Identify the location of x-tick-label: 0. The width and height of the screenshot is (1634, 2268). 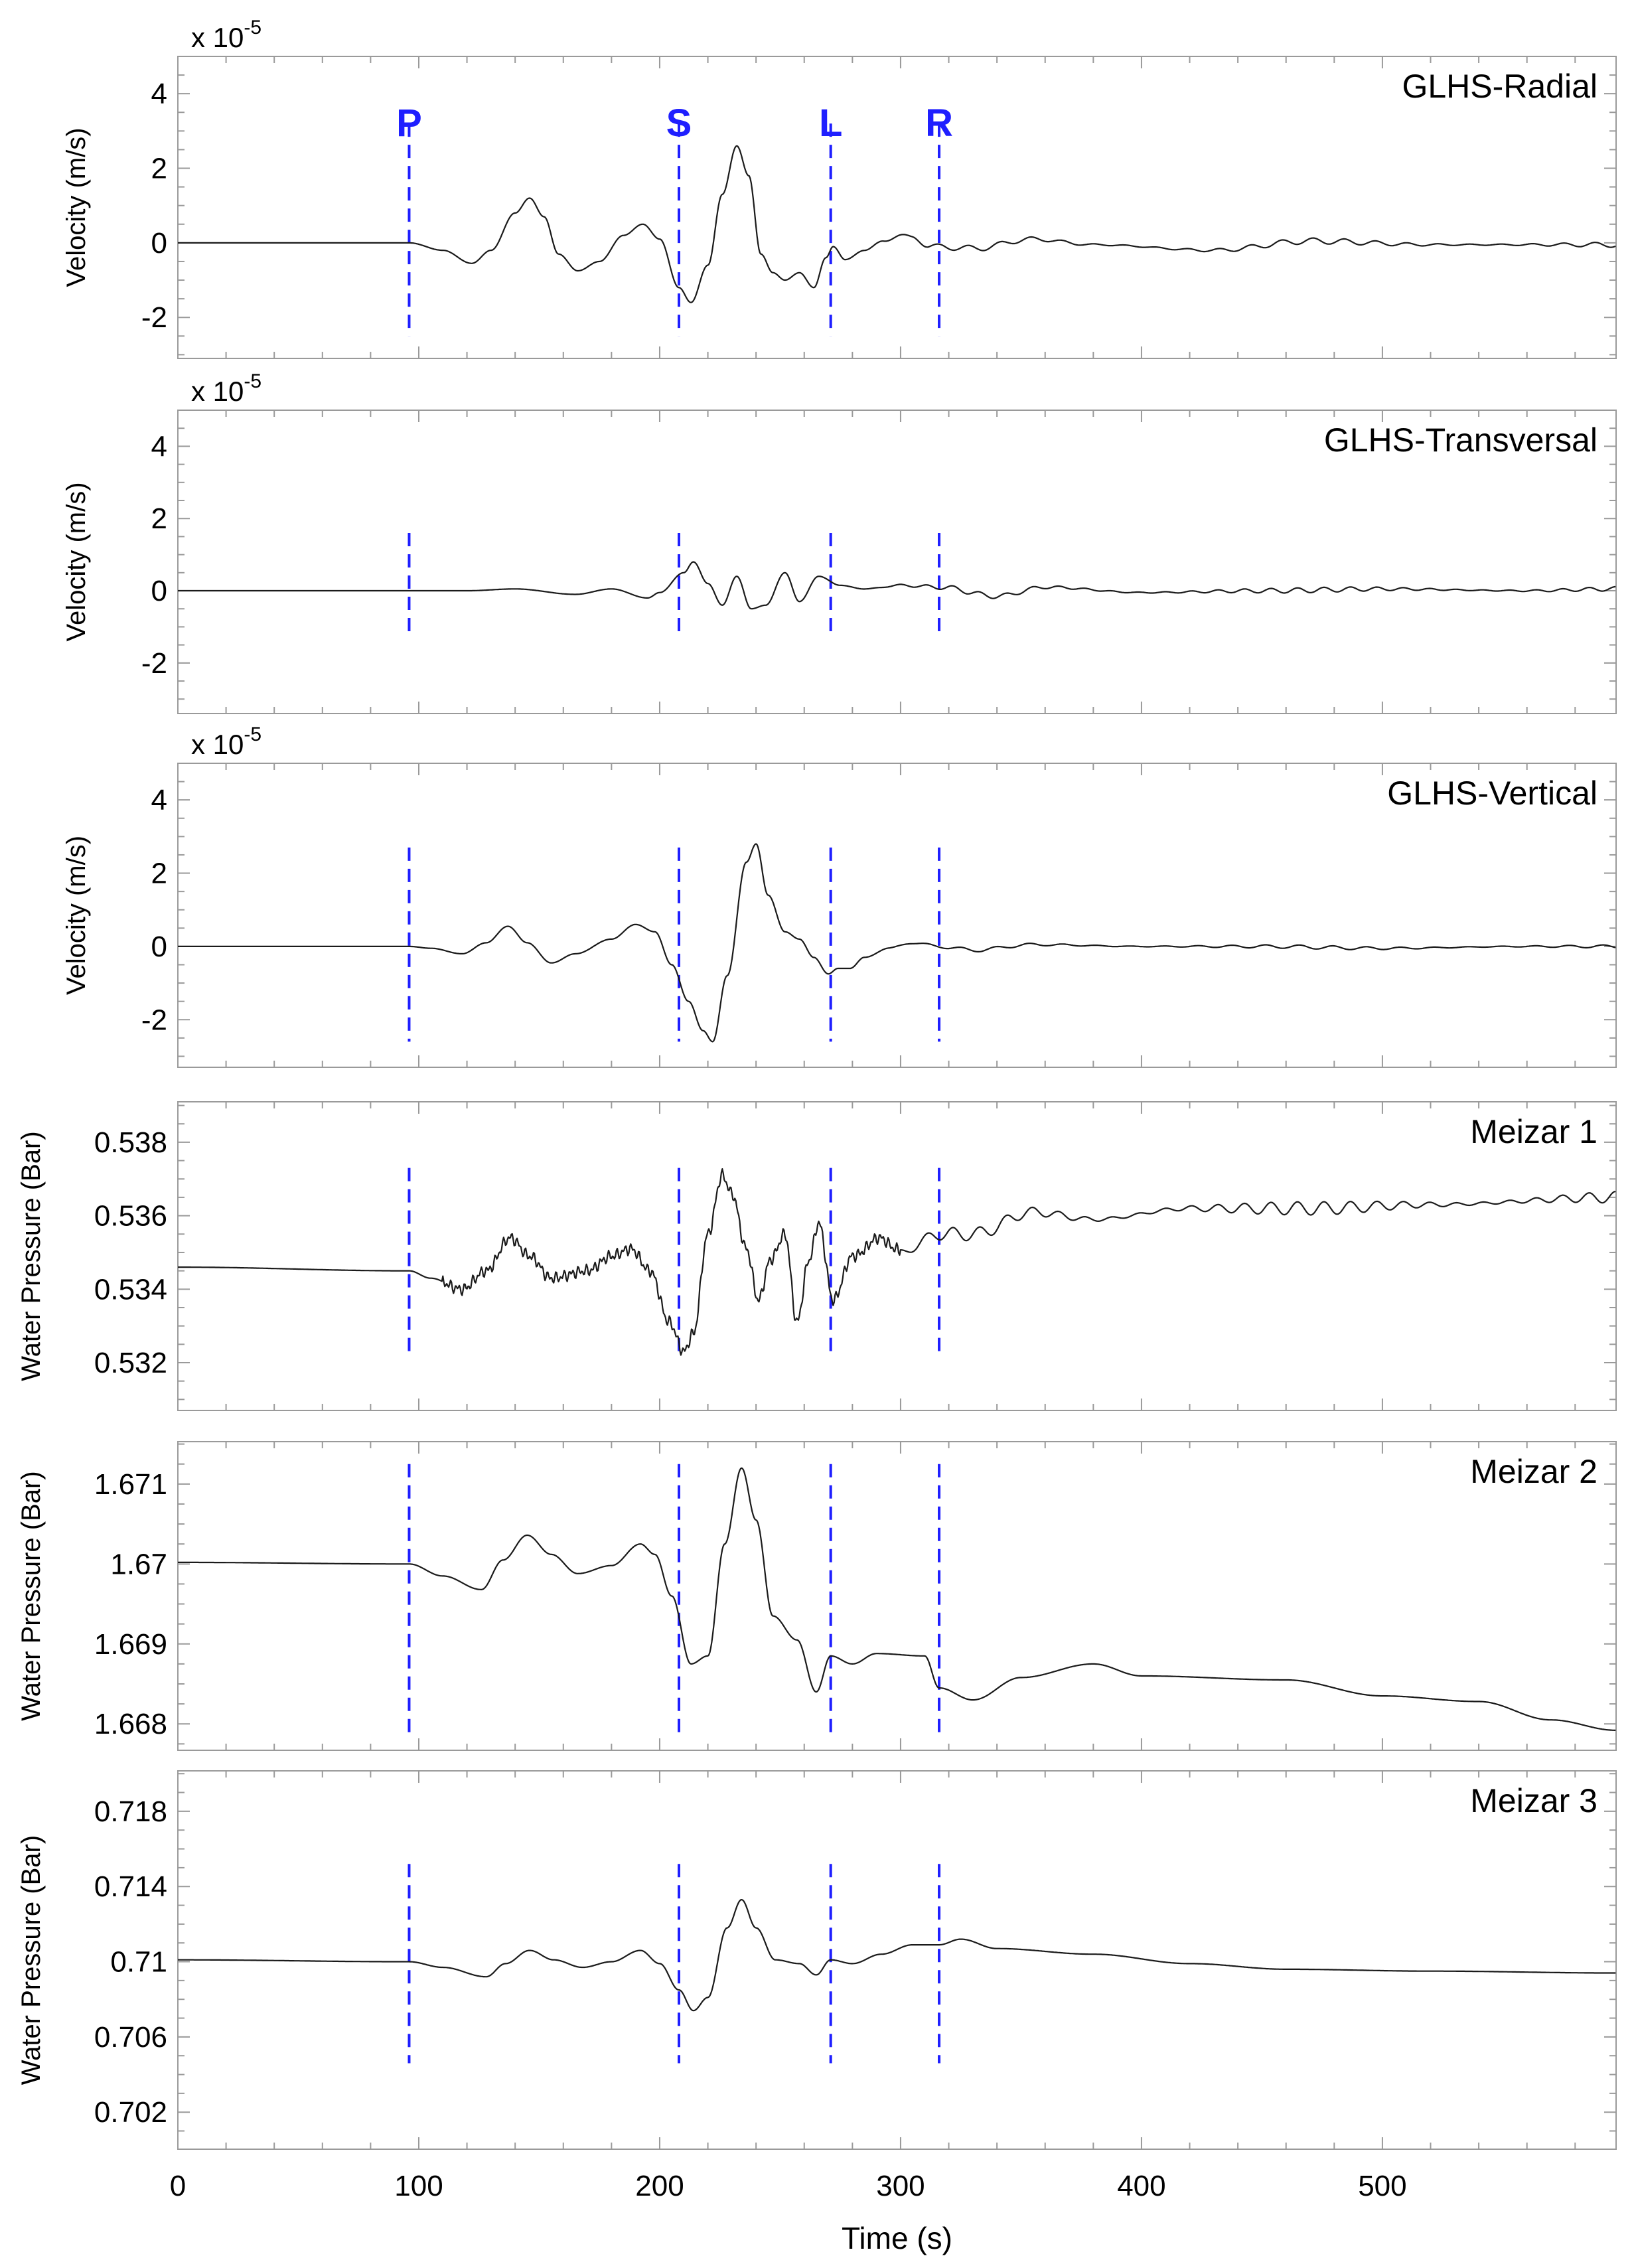
(178, 2186).